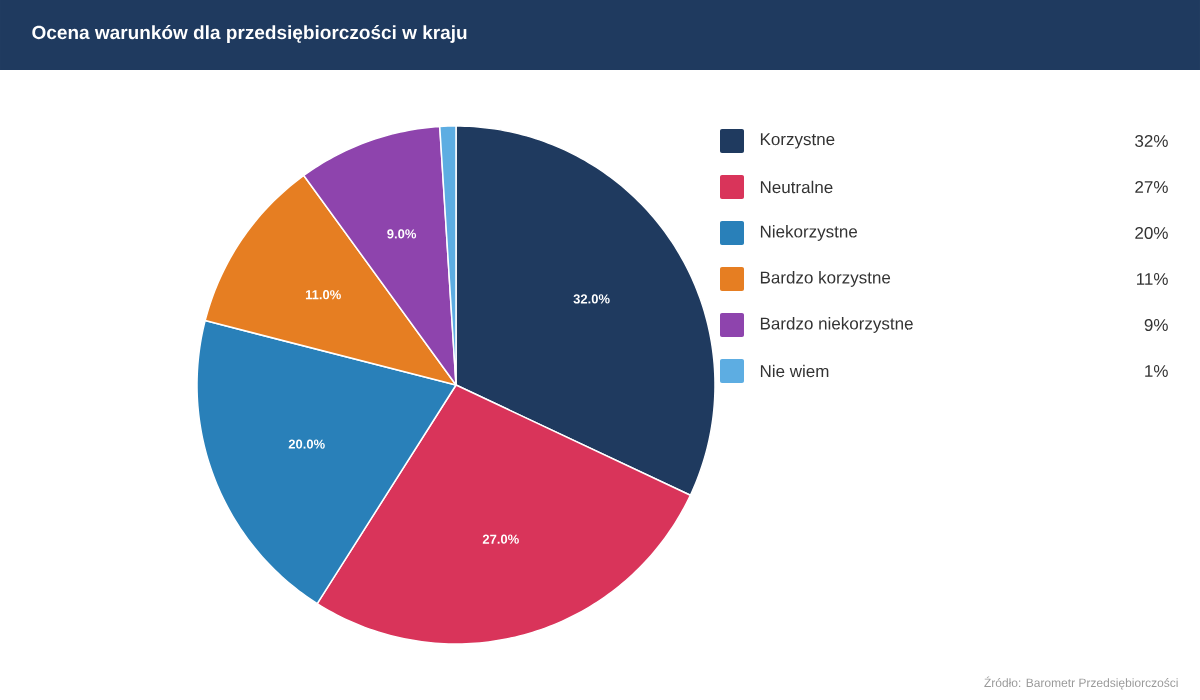 Image resolution: width=1200 pixels, height=700 pixels. Describe the element at coordinates (1151, 187) in the screenshot. I see `text: 27%` at that location.